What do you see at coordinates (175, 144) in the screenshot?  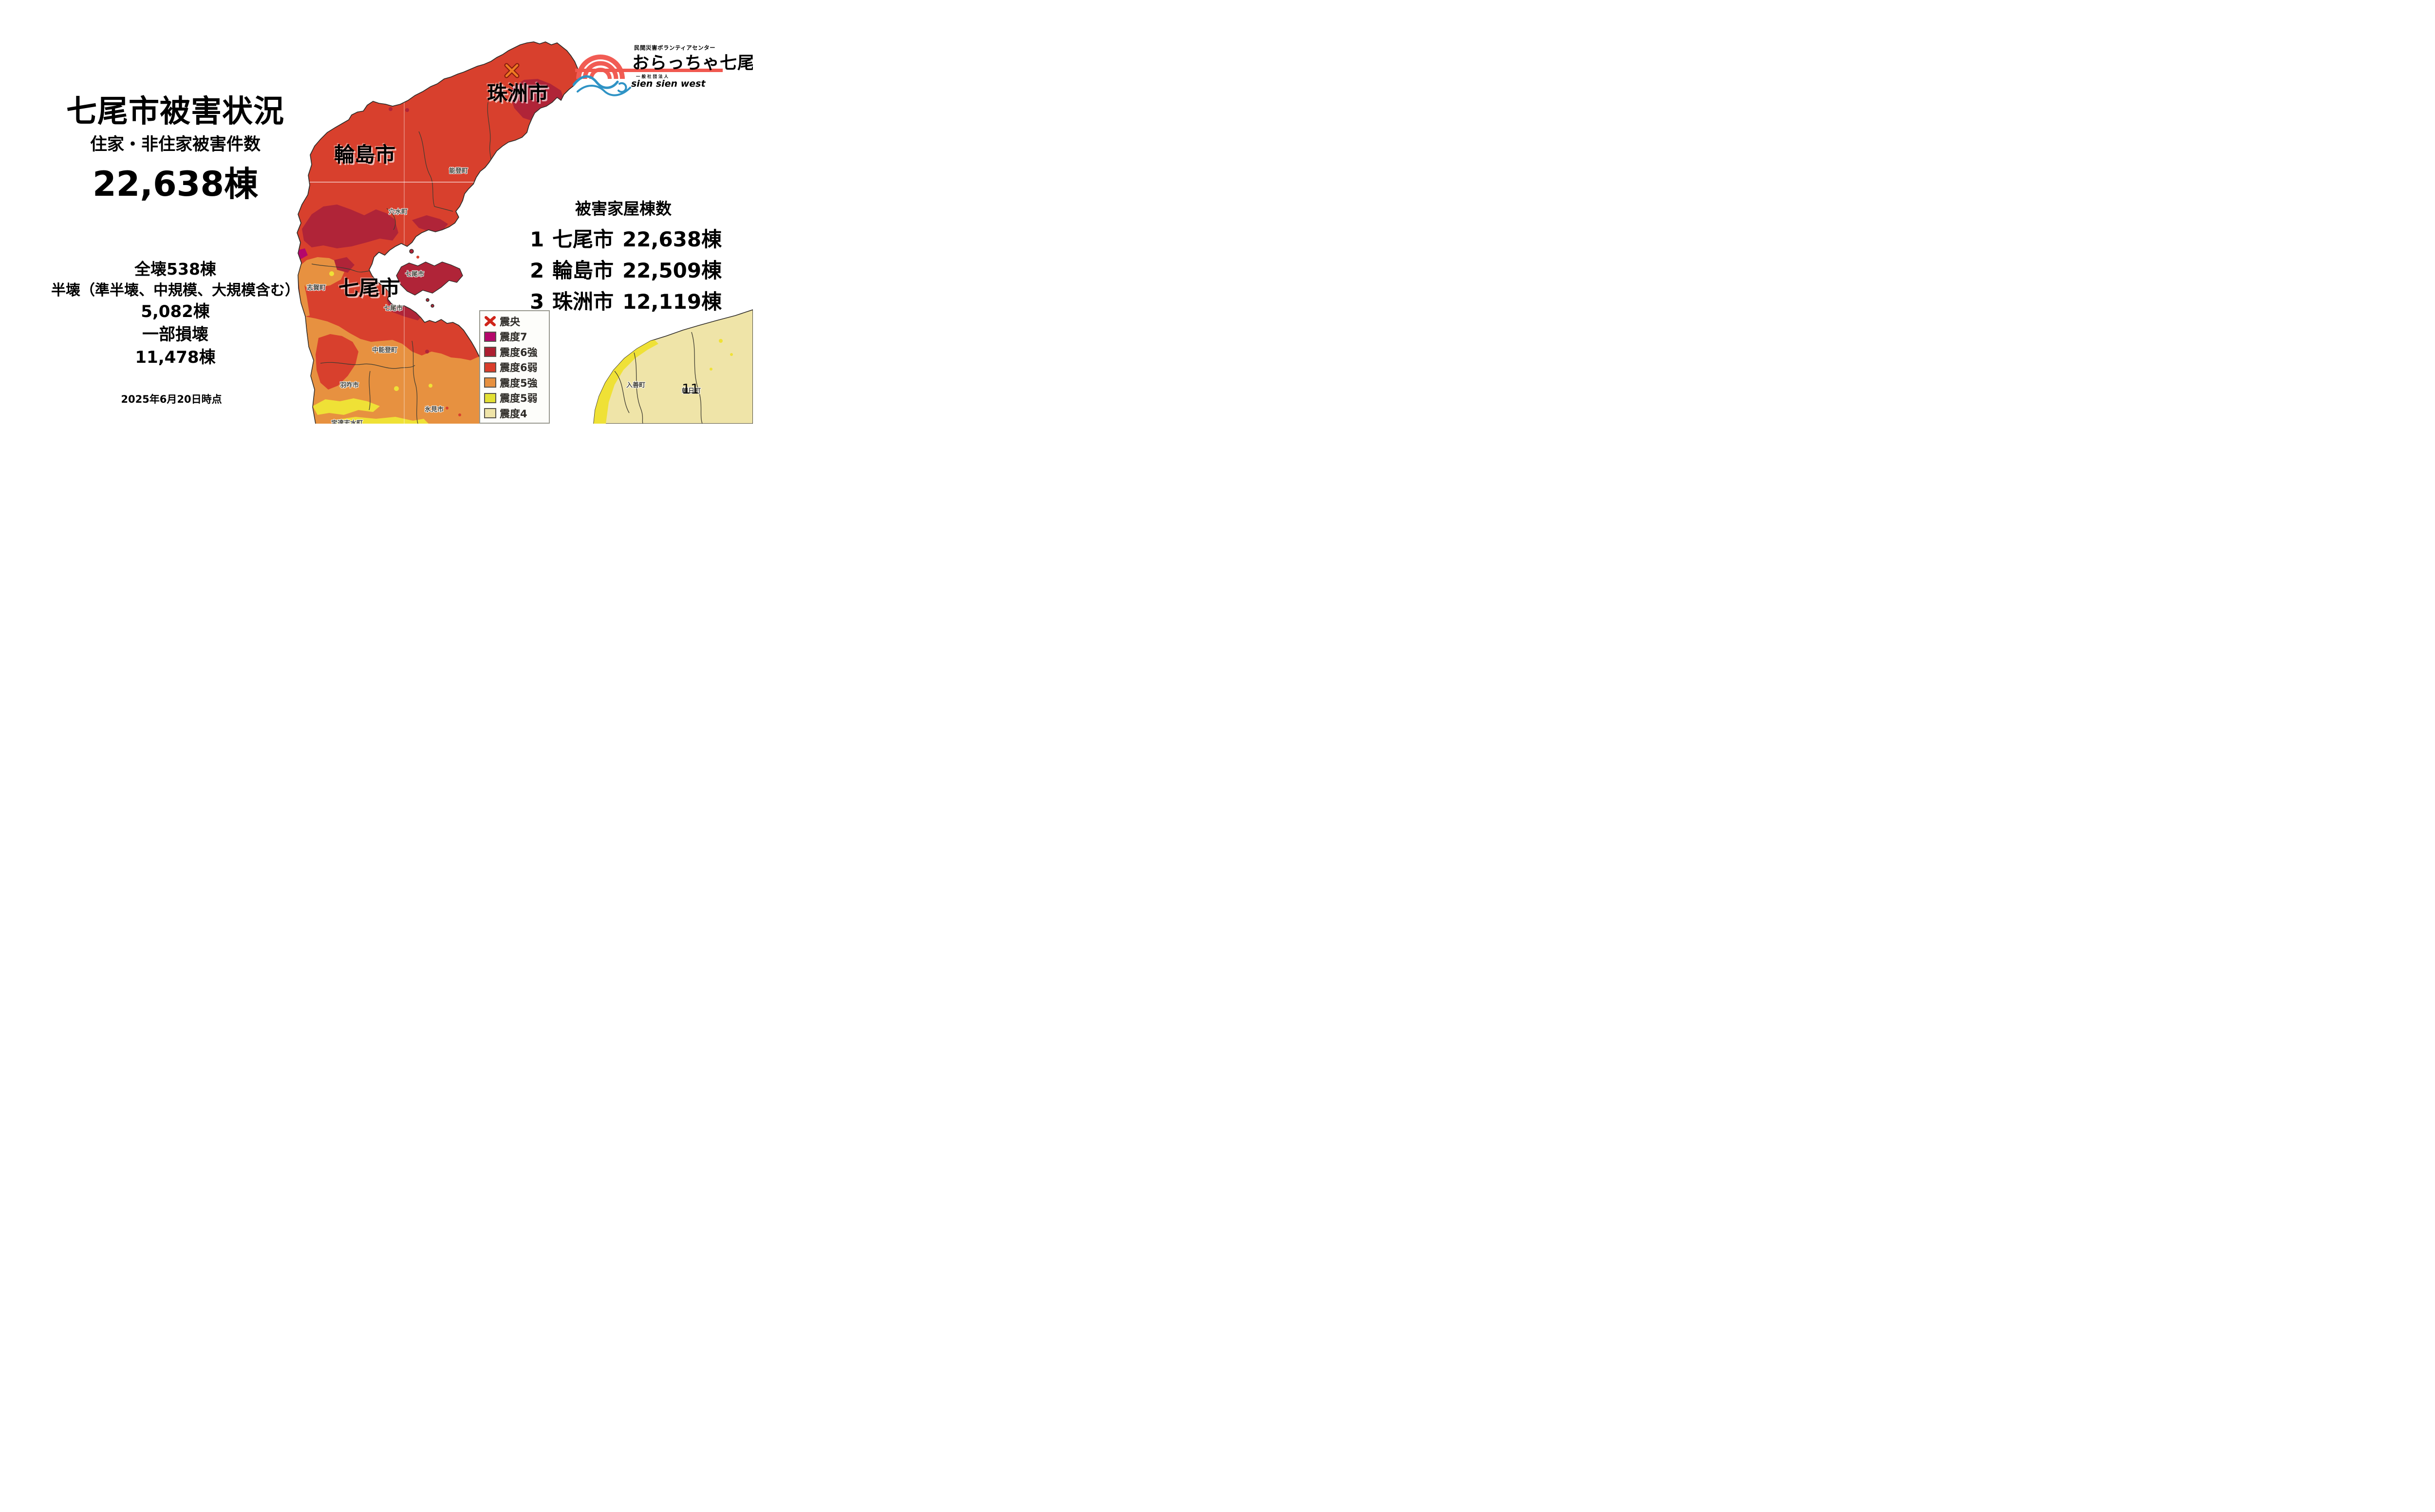 I see `page-subtitle: 住家・非住家被害件数` at bounding box center [175, 144].